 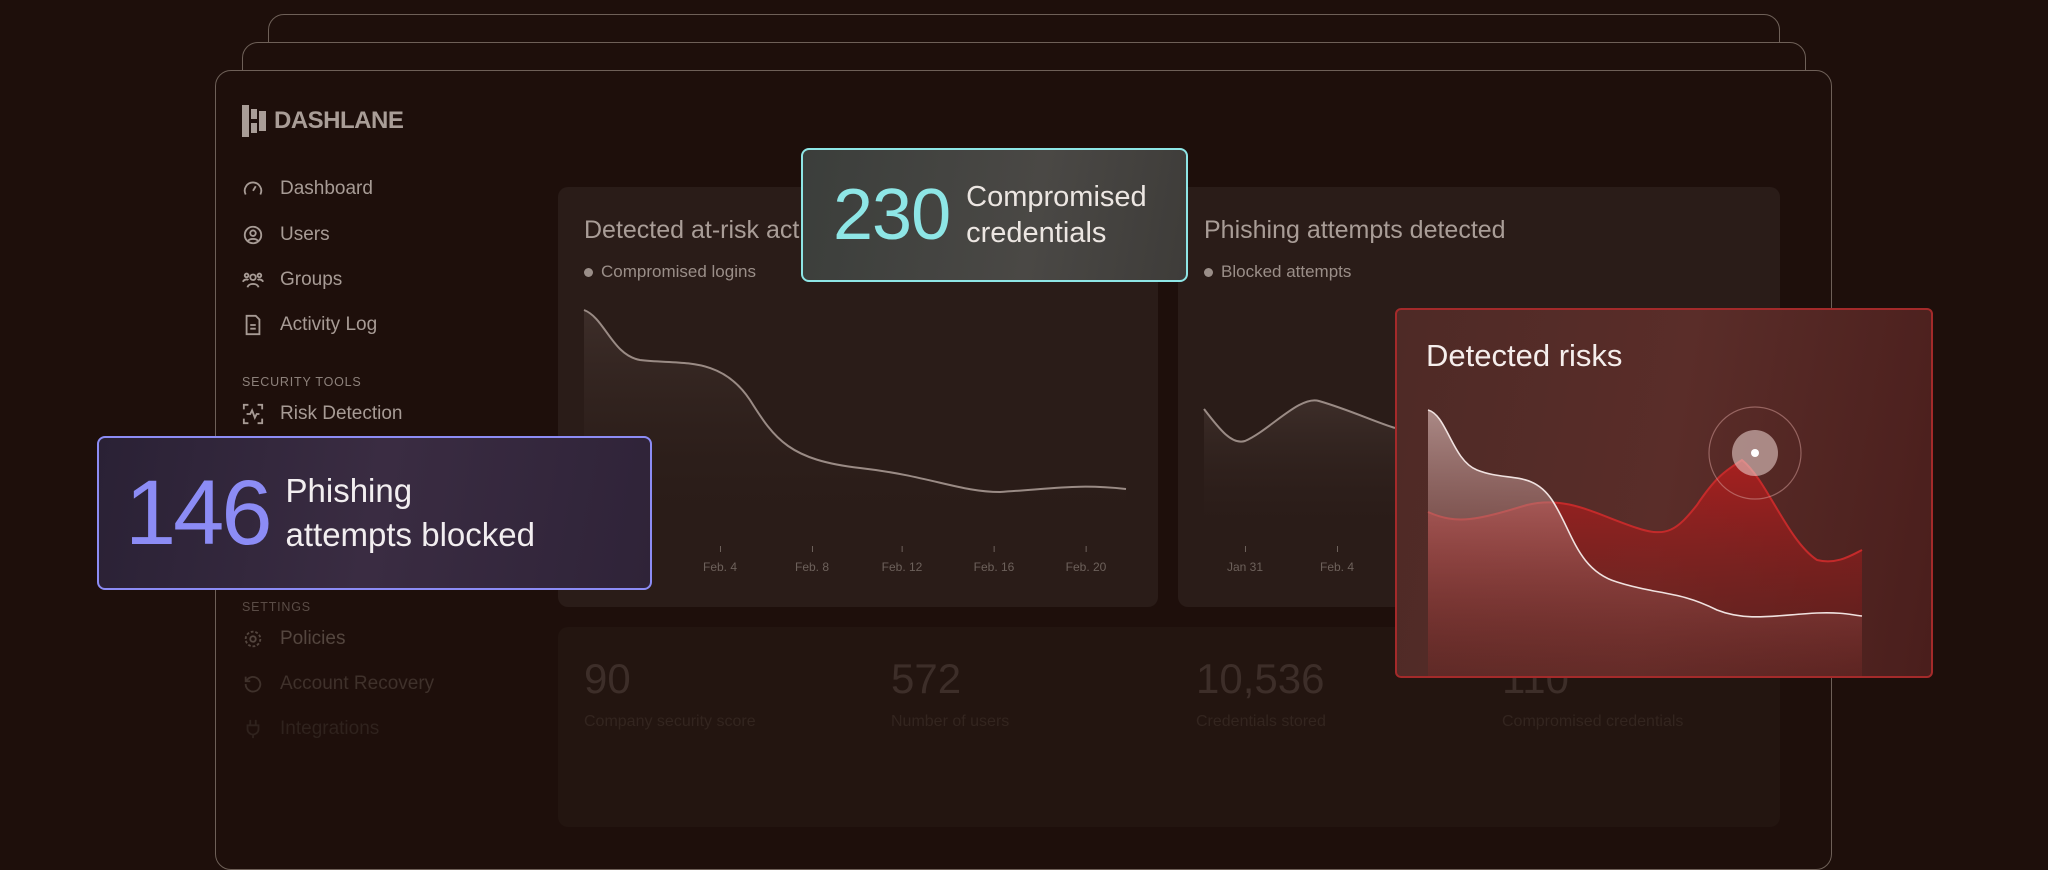 I want to click on compromised-callout: 230 Compromised credentials, so click(x=994, y=215).